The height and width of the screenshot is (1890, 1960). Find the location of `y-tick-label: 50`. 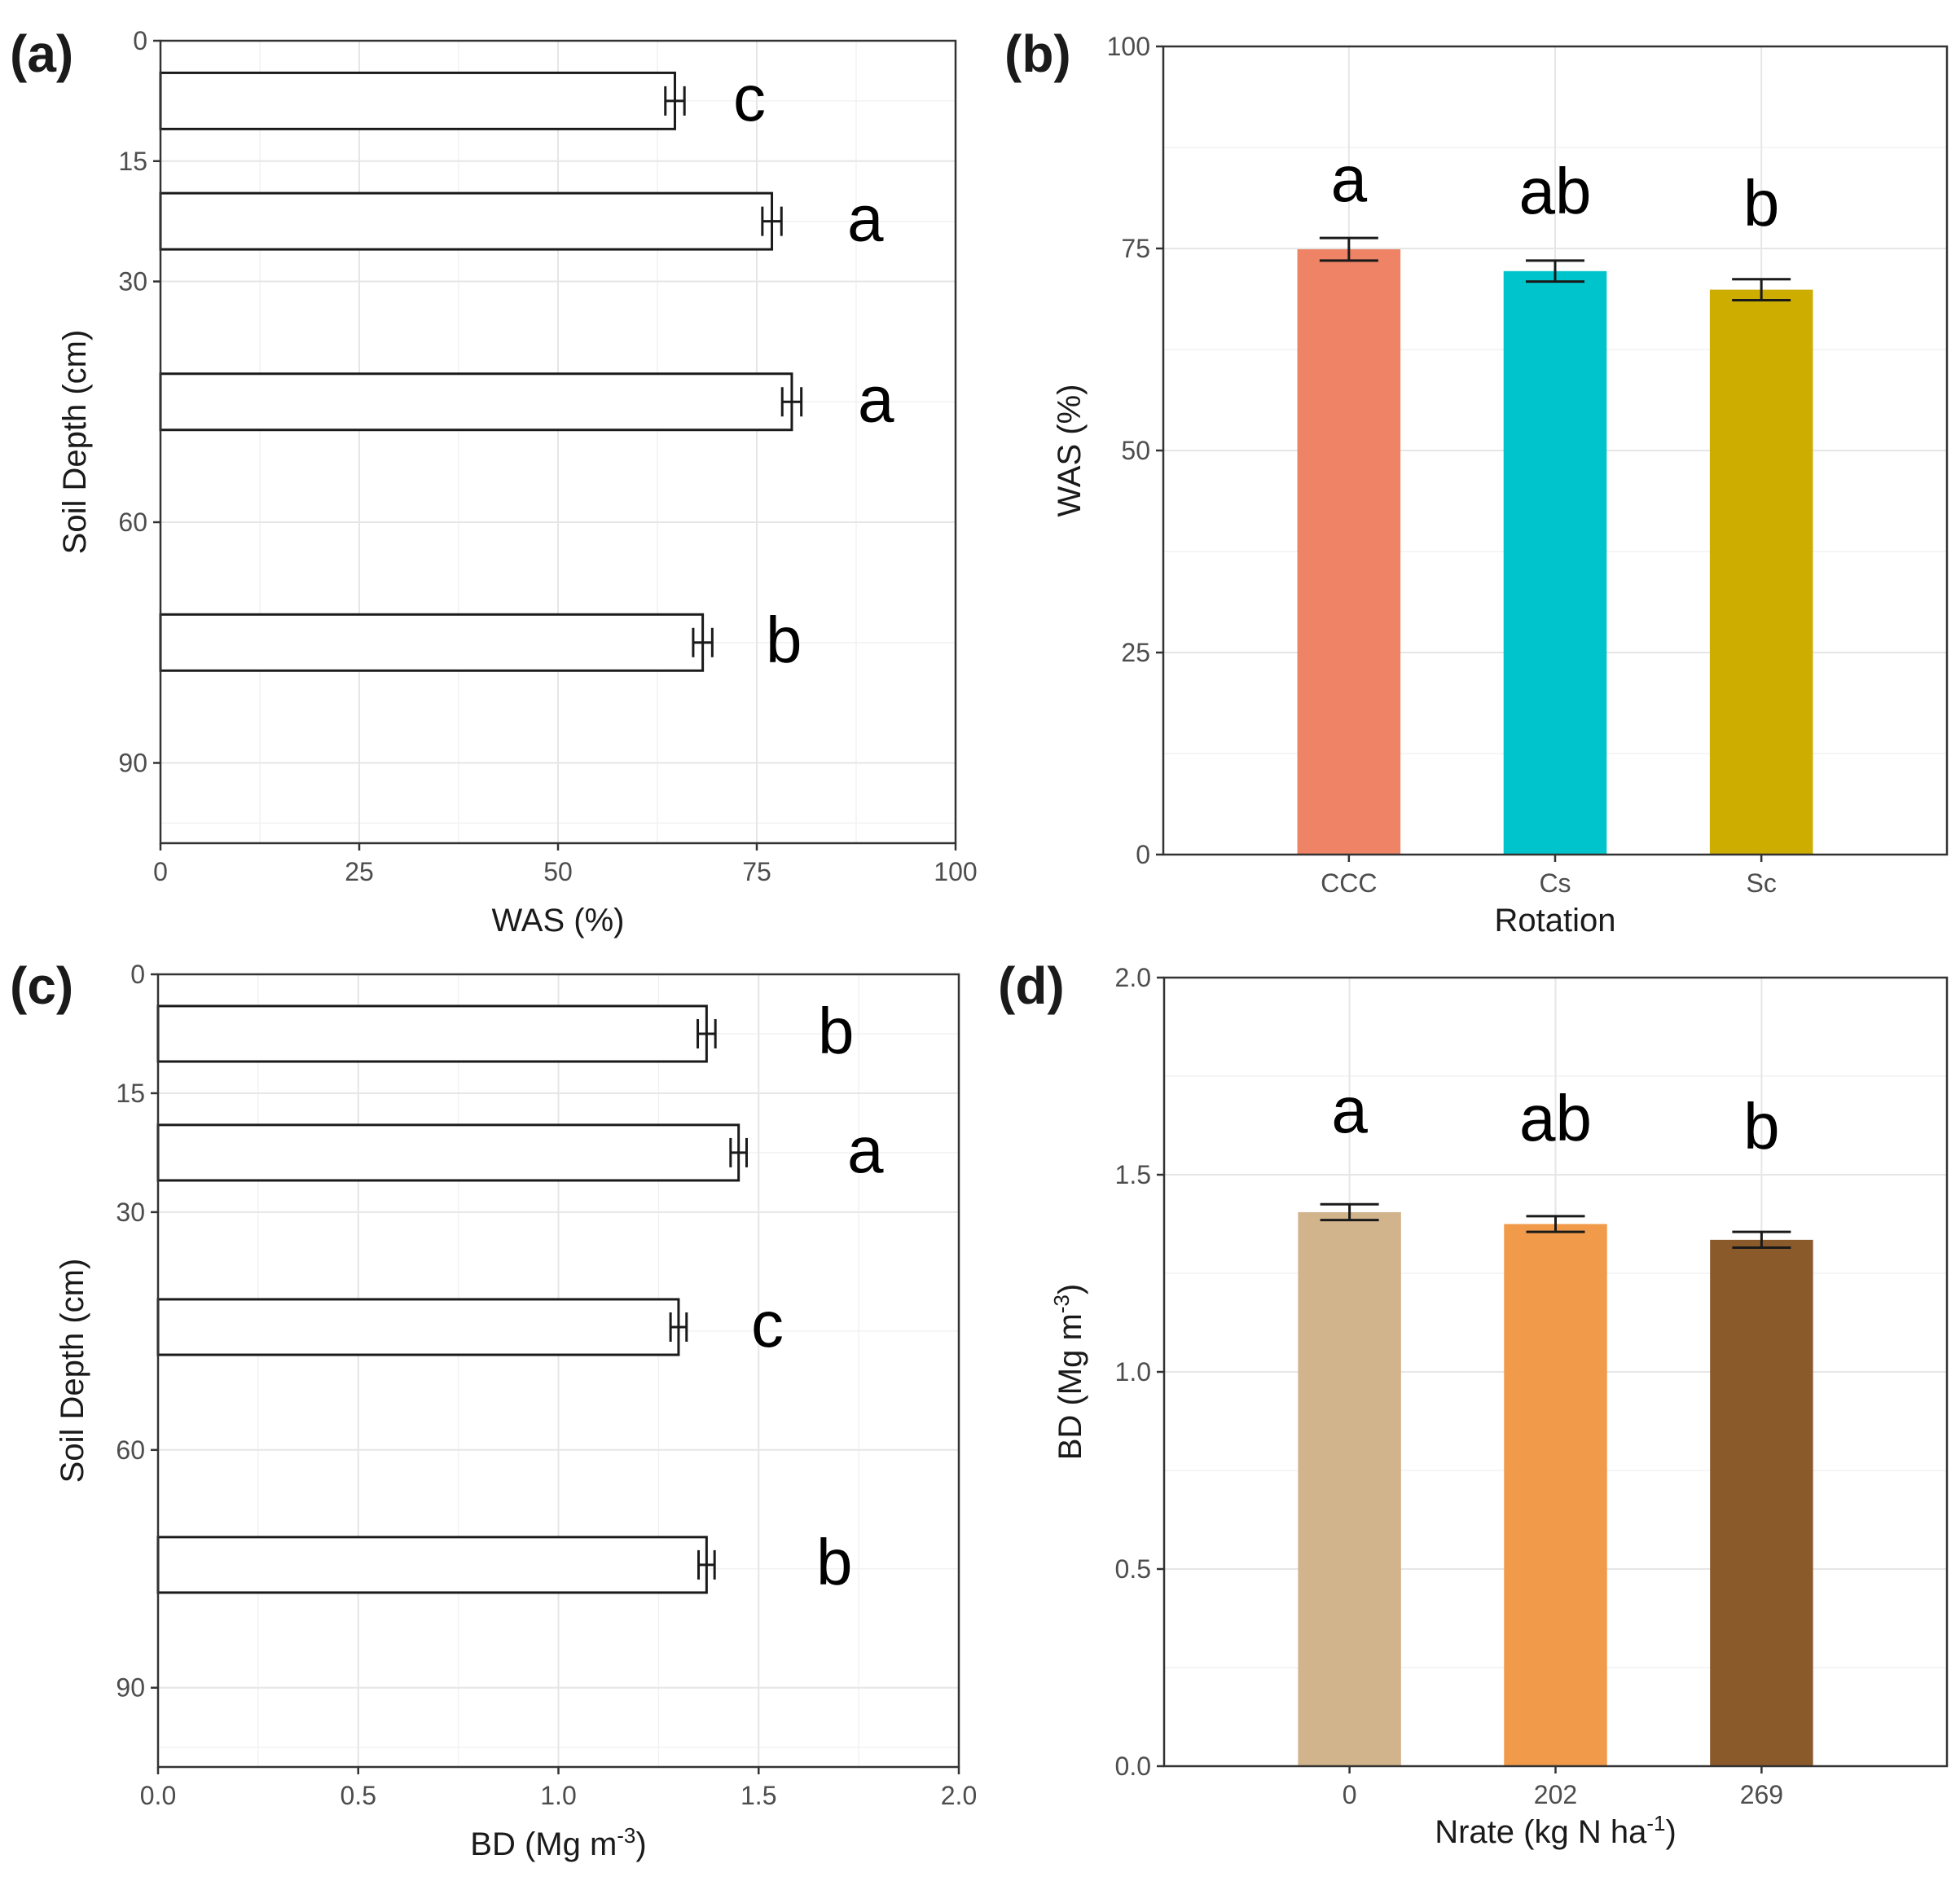

y-tick-label: 50 is located at coordinates (1135, 450).